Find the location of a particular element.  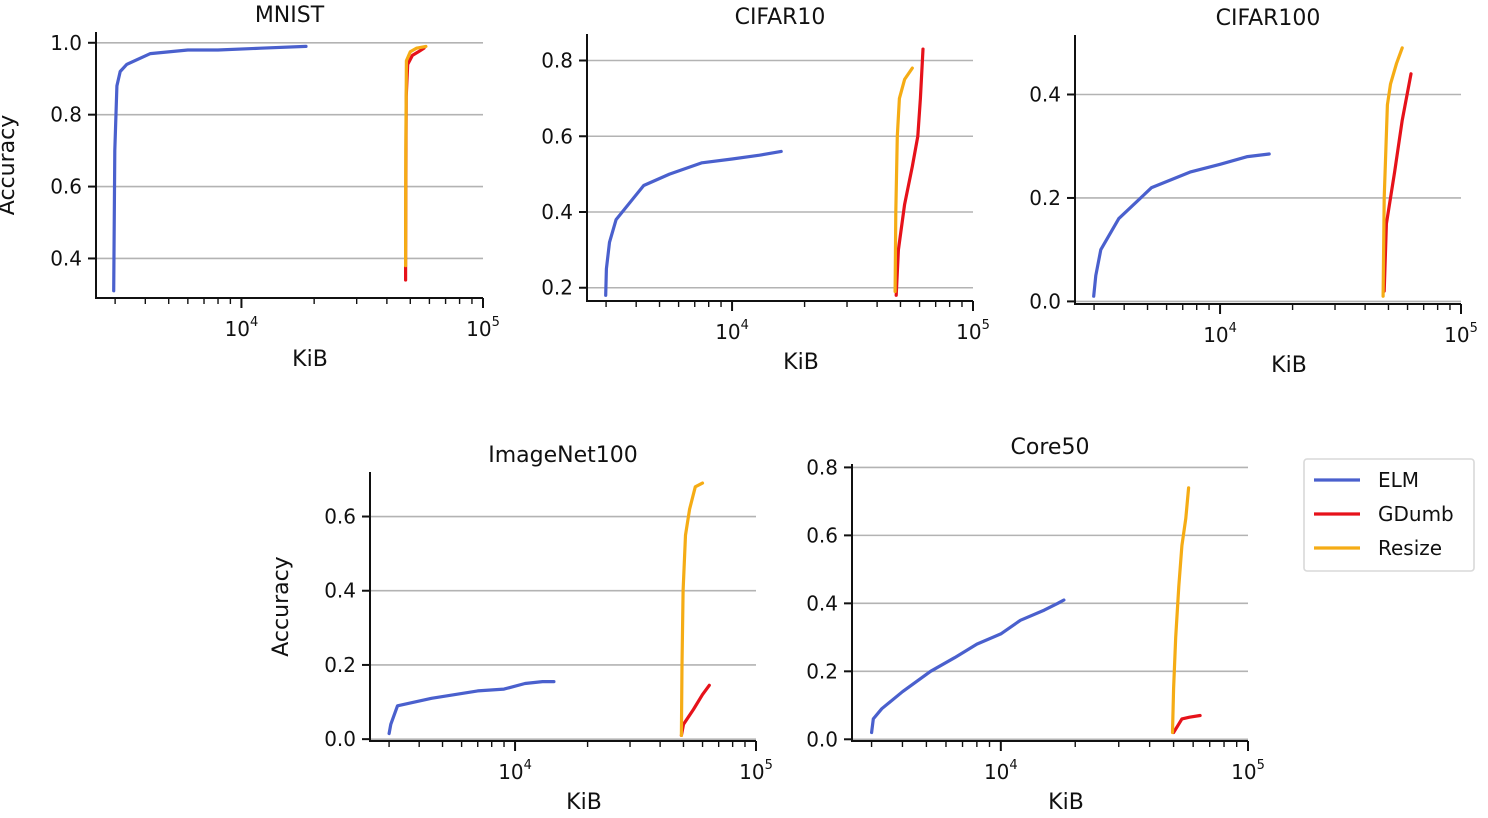

cifar10-xtick-label: 10⁴ is located at coordinates (732, 331).